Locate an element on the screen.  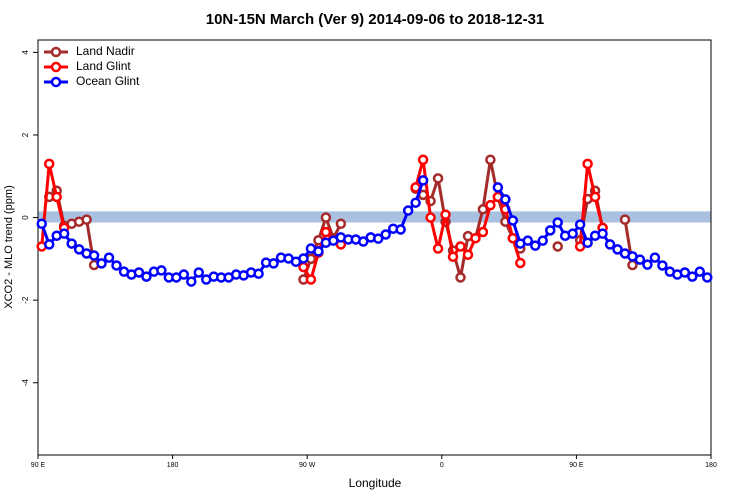
y-tick-label: 2 is located at coordinates (25, 134).